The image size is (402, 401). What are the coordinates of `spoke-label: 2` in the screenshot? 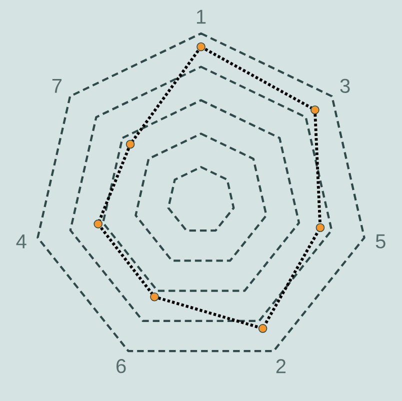 It's located at (281, 366).